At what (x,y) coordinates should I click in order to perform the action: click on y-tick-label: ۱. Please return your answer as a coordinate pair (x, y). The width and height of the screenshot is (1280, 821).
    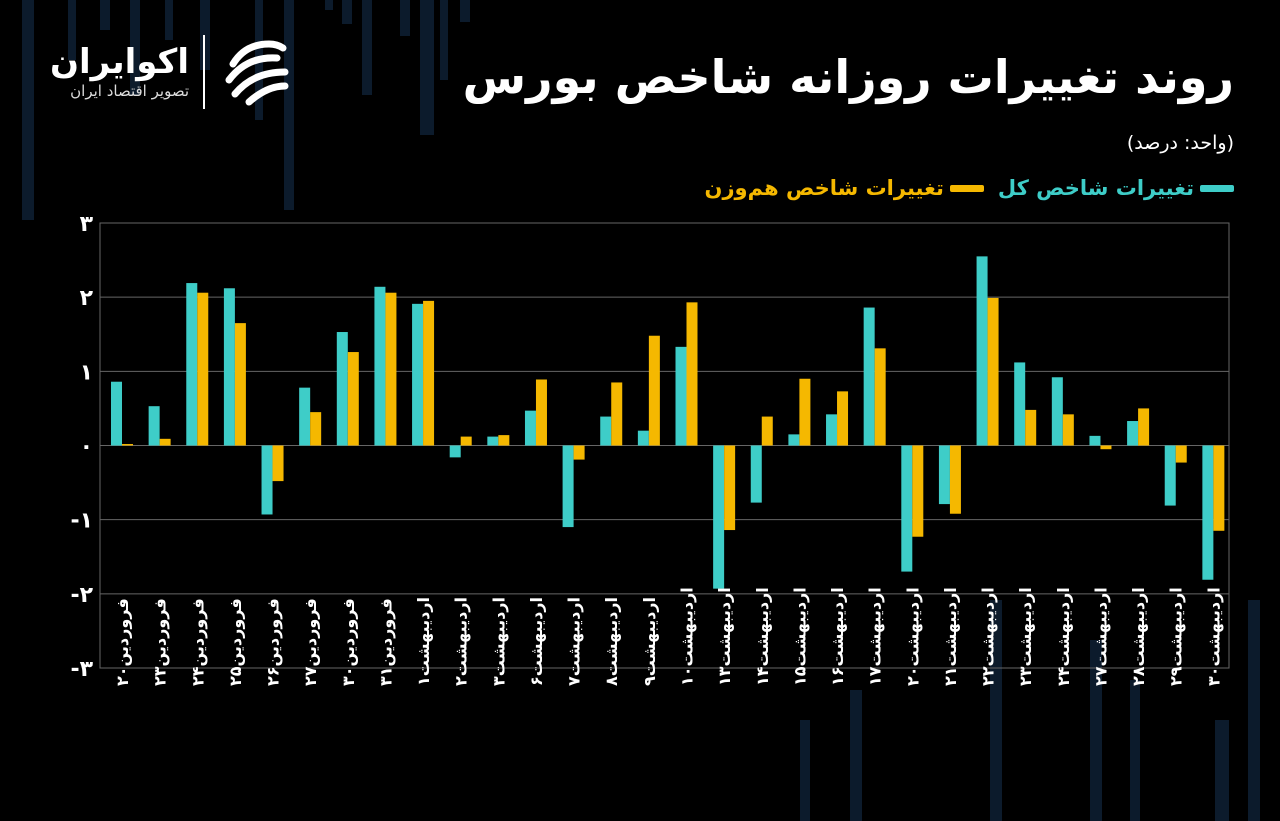
    Looking at the image, I should click on (86, 372).